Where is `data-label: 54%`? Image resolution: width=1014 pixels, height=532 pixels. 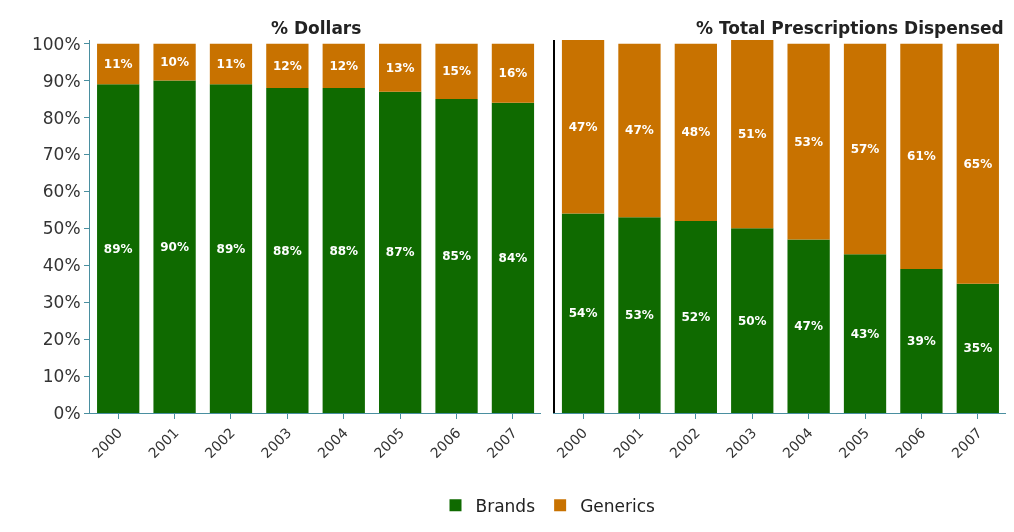
data-label: 54% is located at coordinates (583, 313).